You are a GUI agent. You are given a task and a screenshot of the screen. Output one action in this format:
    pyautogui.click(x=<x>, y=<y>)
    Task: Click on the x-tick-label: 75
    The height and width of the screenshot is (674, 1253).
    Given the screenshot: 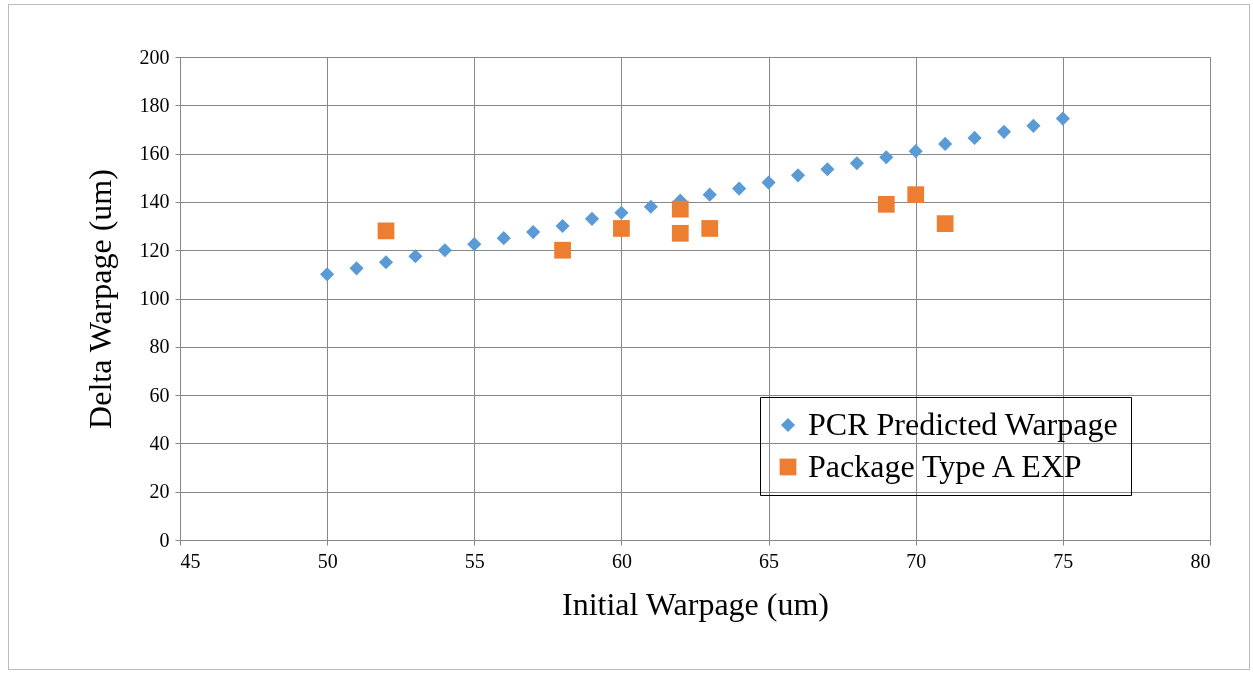 What is the action you would take?
    pyautogui.click(x=1063, y=560)
    